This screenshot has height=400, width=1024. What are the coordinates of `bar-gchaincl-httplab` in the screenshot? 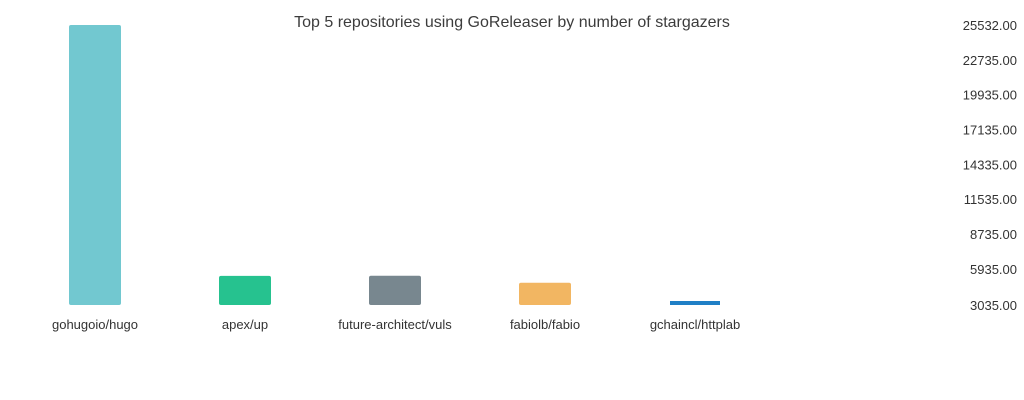 It's located at (695, 303).